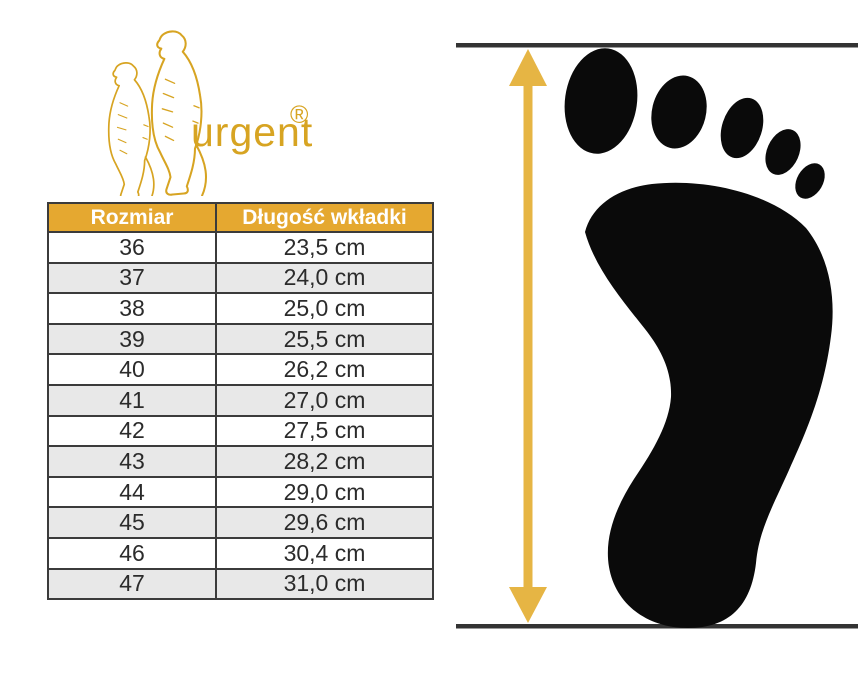 This screenshot has height=675, width=861. Describe the element at coordinates (132, 308) in the screenshot. I see `size-cell: 38` at that location.